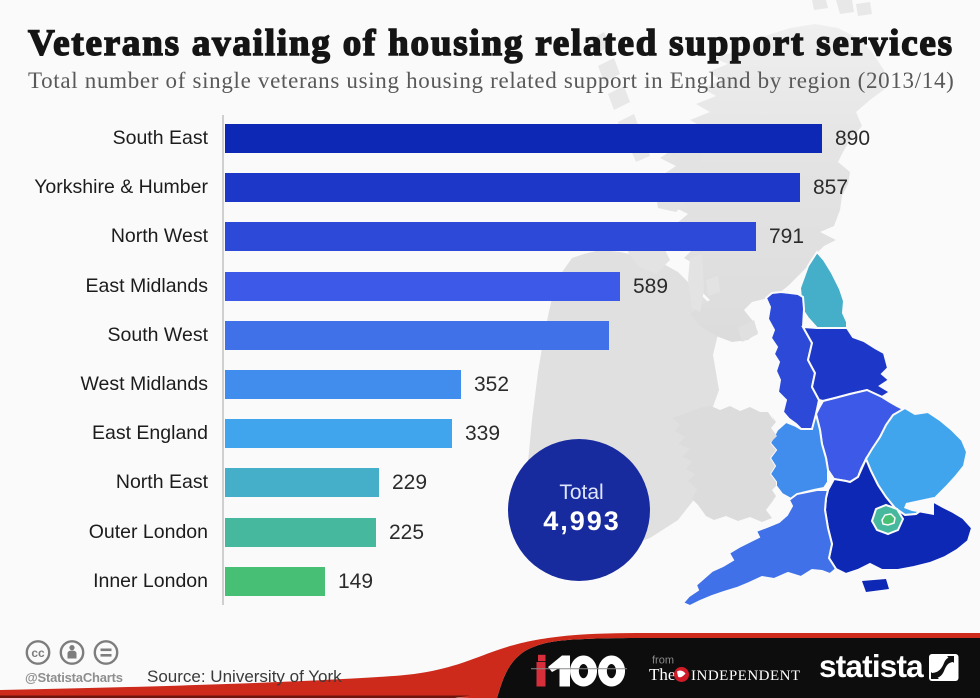  Describe the element at coordinates (746, 676) in the screenshot. I see `svg-text: INDEPENDENT` at that location.